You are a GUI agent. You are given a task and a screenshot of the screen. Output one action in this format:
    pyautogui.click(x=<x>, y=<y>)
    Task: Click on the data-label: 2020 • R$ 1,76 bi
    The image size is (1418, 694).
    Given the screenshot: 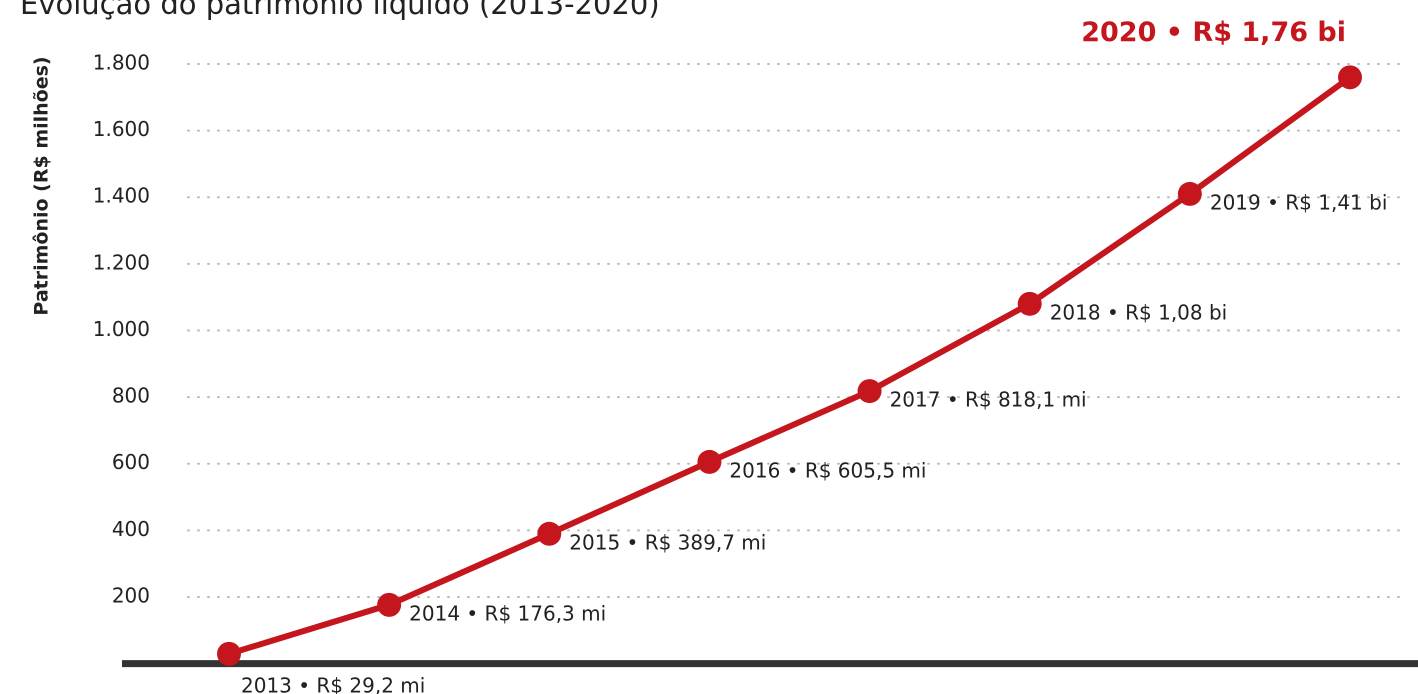 What is the action you would take?
    pyautogui.click(x=1213, y=32)
    